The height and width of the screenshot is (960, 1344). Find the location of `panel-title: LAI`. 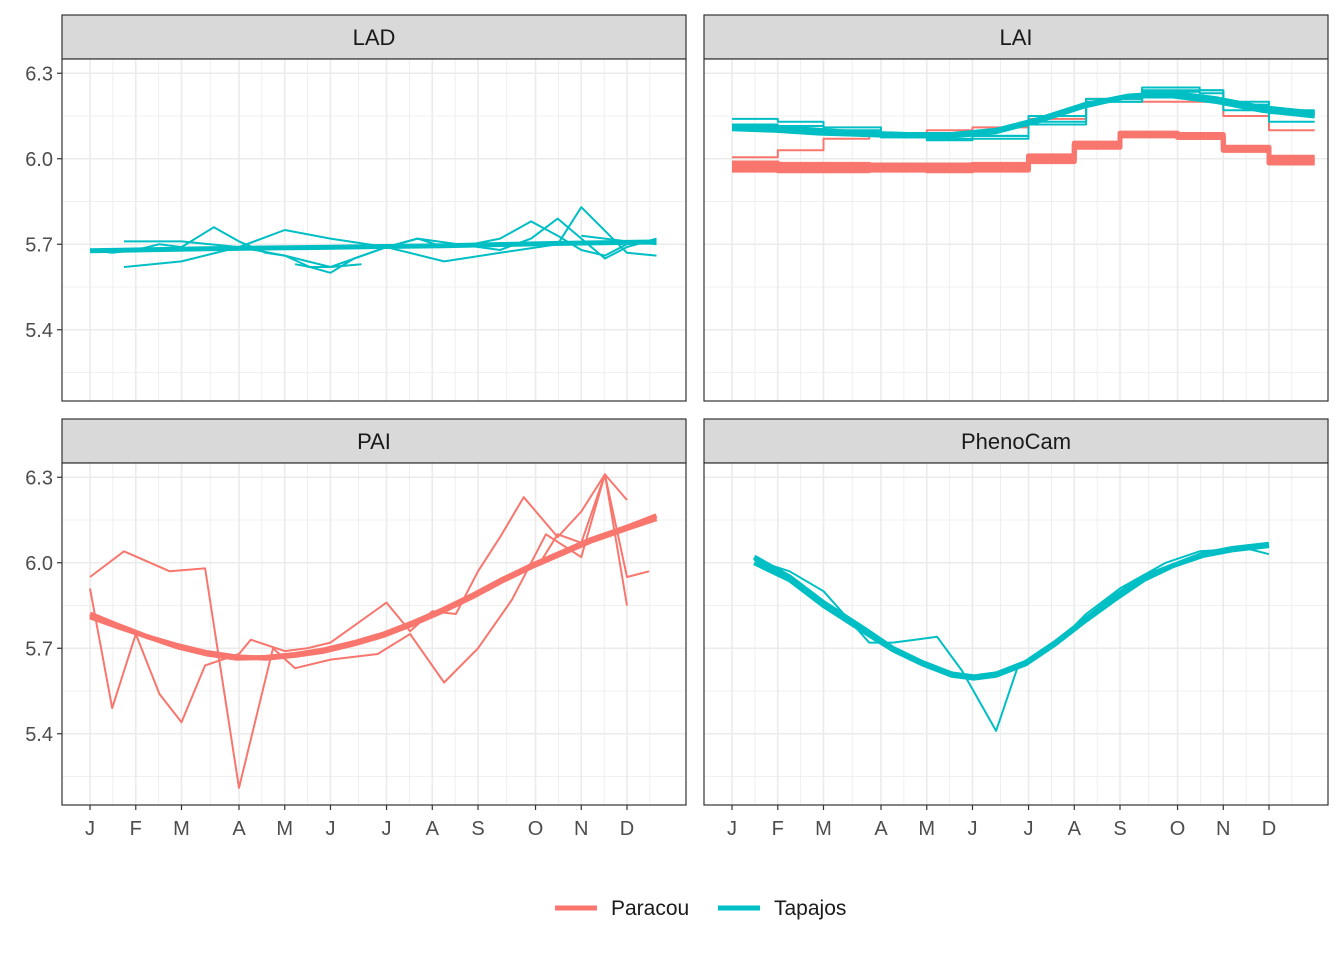

panel-title: LAI is located at coordinates (1015, 37).